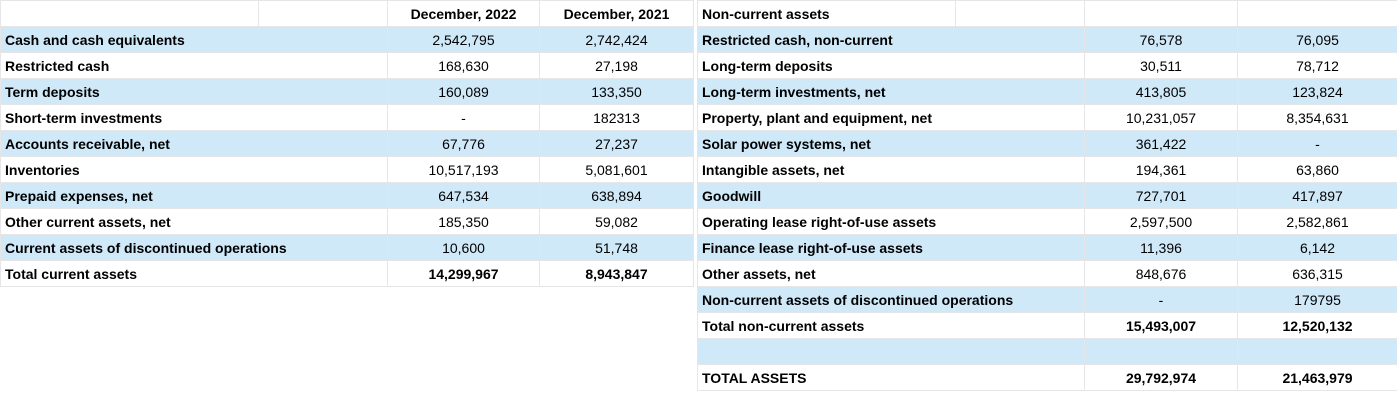  I want to click on section-title-blank-d, so click(1317, 13).